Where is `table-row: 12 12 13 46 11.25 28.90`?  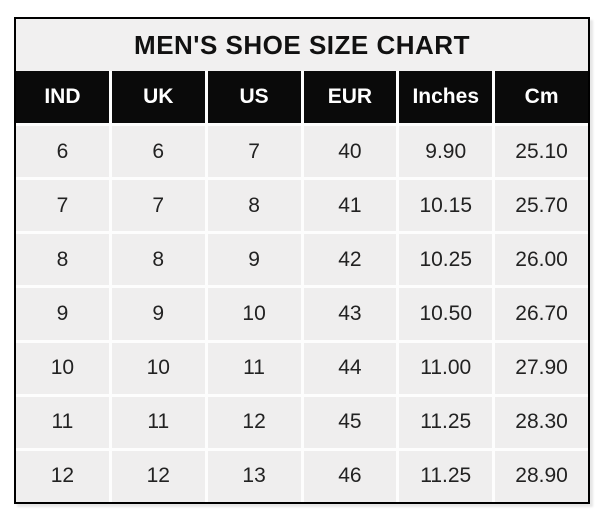 table-row: 12 12 13 46 11.25 28.90 is located at coordinates (302, 476).